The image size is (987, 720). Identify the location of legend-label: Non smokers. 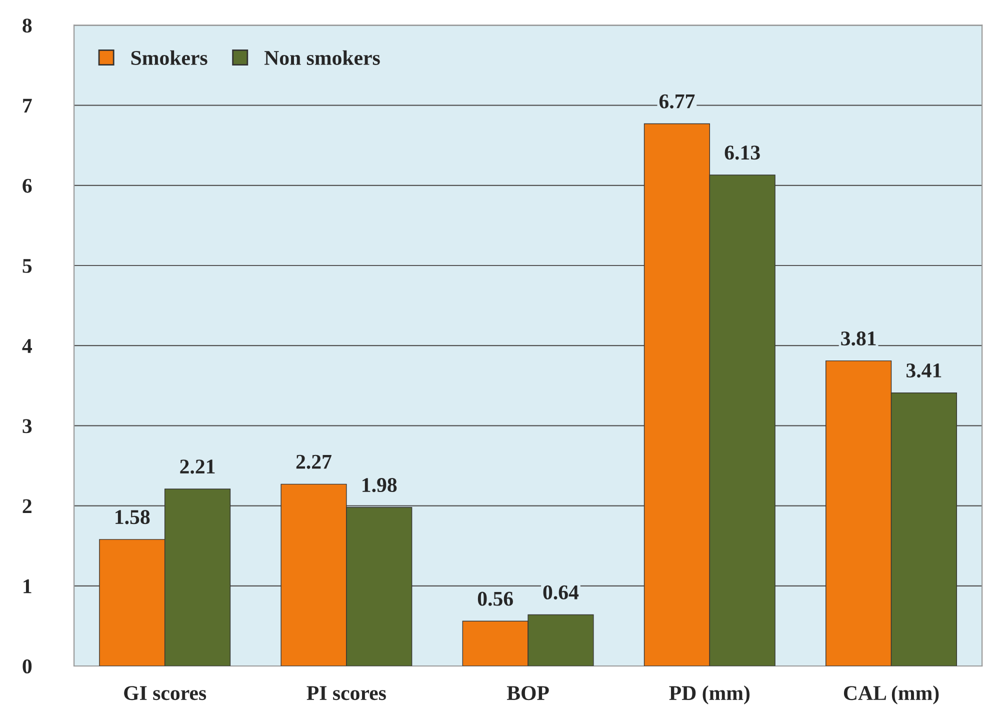
(322, 57).